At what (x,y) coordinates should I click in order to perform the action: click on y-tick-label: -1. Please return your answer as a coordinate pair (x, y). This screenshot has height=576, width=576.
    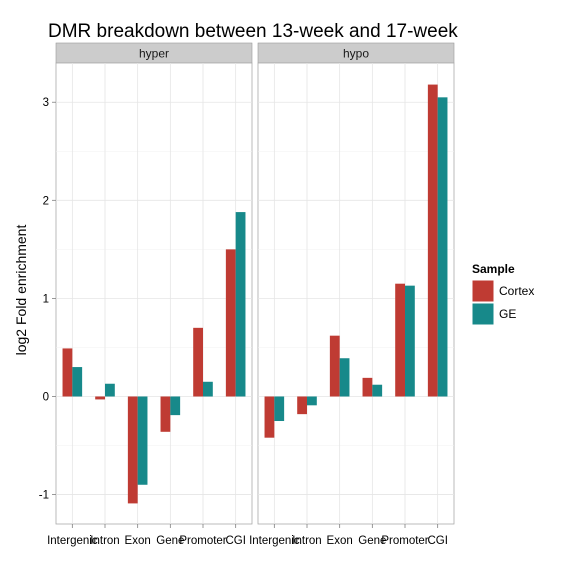
    Looking at the image, I should click on (44, 496).